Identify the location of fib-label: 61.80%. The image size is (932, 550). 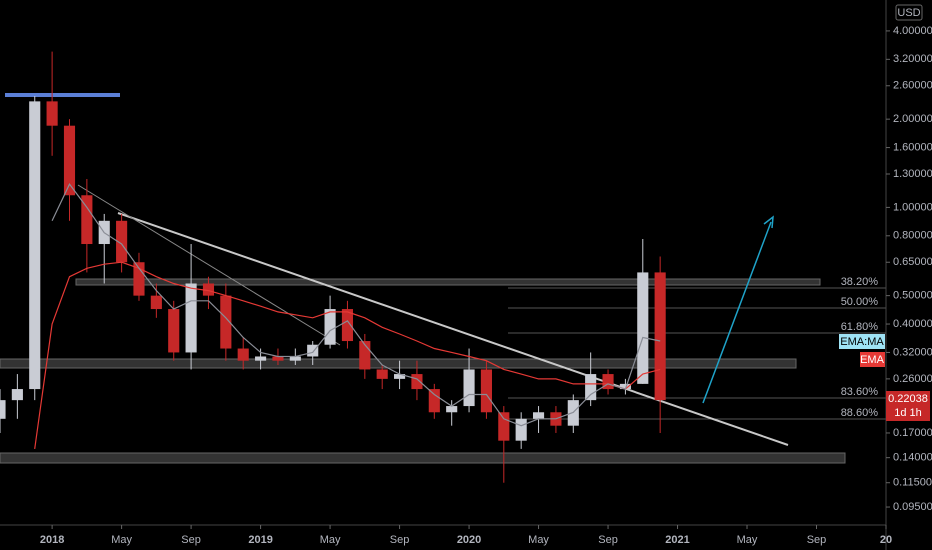
(860, 327).